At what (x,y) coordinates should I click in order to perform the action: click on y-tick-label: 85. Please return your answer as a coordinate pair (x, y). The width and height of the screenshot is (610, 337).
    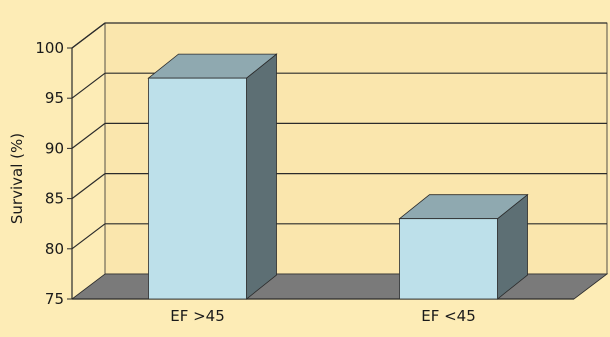
    Looking at the image, I should click on (54, 199).